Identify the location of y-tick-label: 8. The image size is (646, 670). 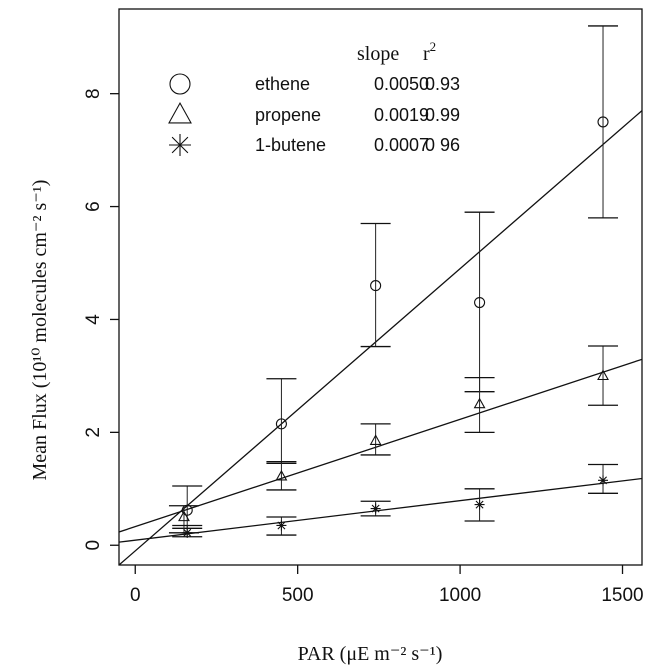
(93, 93).